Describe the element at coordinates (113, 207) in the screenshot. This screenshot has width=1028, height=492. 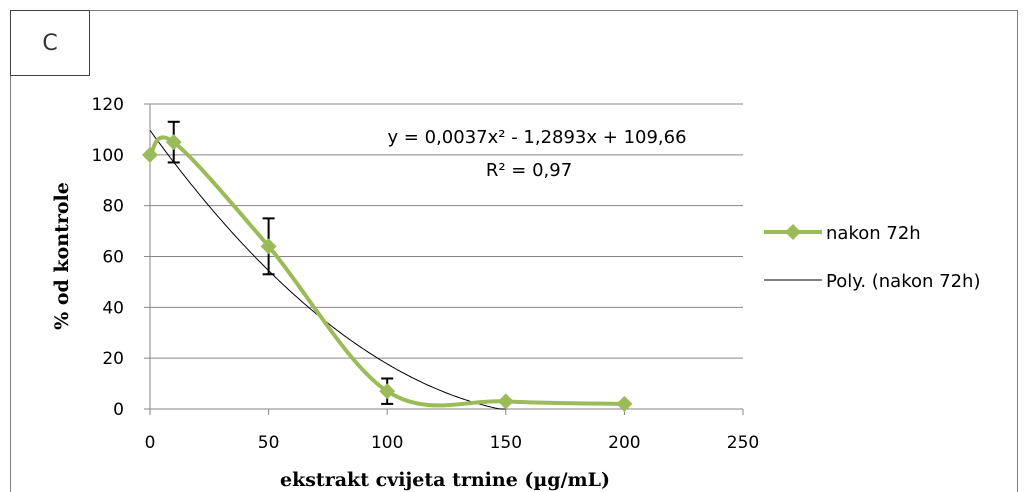
I see `y-tick-label-4: 80` at that location.